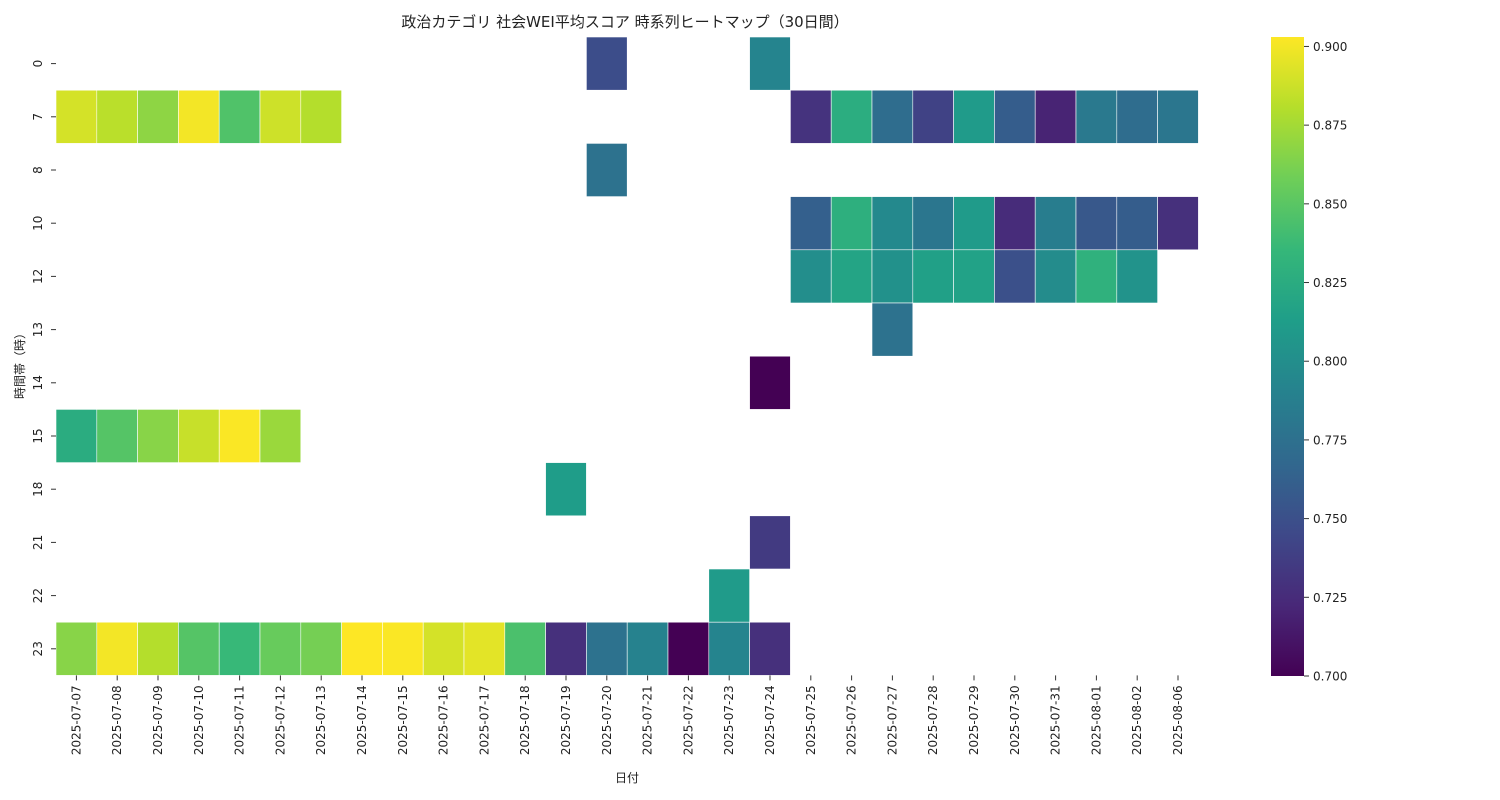 The image size is (1500, 800). What do you see at coordinates (1330, 598) in the screenshot?
I see `colorbar-tick-label: 0.725` at bounding box center [1330, 598].